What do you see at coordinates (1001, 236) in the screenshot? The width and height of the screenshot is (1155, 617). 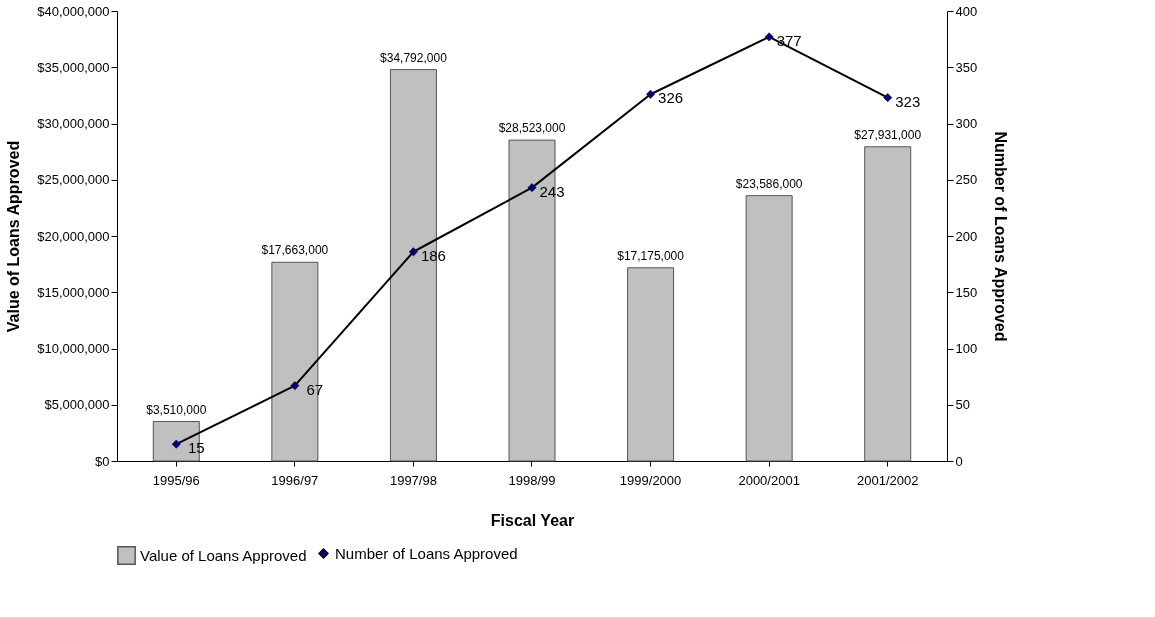 I see `y2-axis-title: Number of Loans Approved` at bounding box center [1001, 236].